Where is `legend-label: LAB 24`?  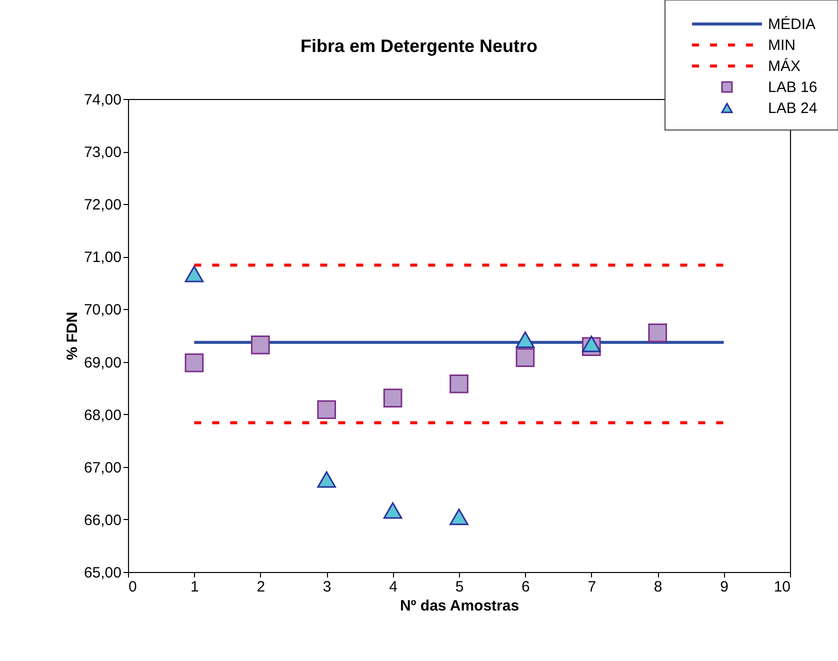 legend-label: LAB 24 is located at coordinates (793, 108).